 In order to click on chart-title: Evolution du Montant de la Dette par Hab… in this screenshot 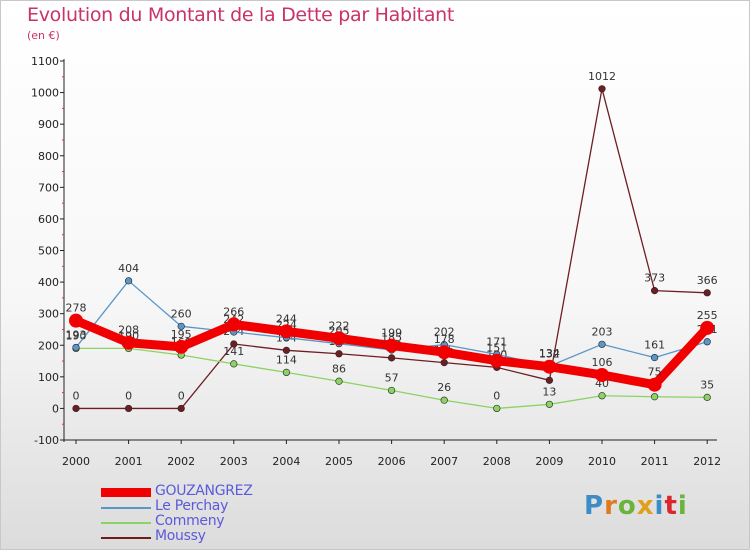, I will do `click(241, 15)`.